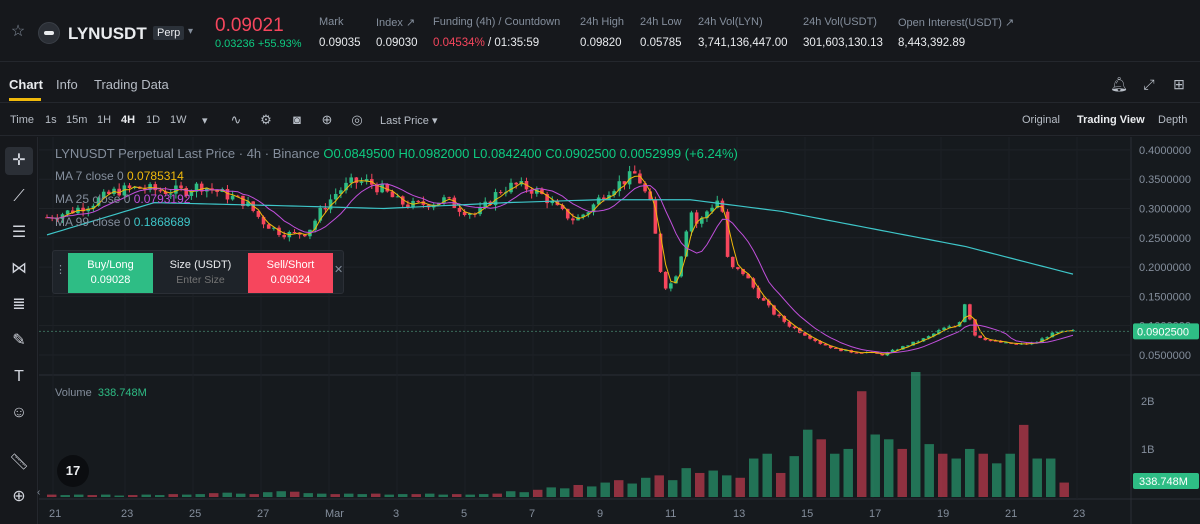 The image size is (1200, 524). What do you see at coordinates (1179, 84) in the screenshot?
I see `more-grid-icon: ⊞` at bounding box center [1179, 84].